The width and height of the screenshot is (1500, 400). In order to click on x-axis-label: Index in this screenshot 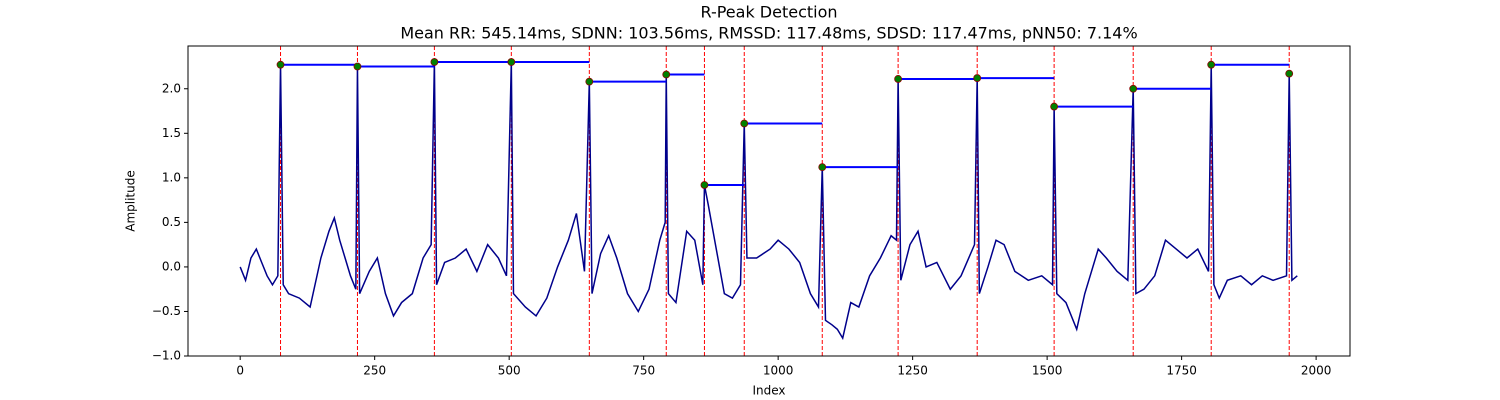, I will do `click(768, 391)`.